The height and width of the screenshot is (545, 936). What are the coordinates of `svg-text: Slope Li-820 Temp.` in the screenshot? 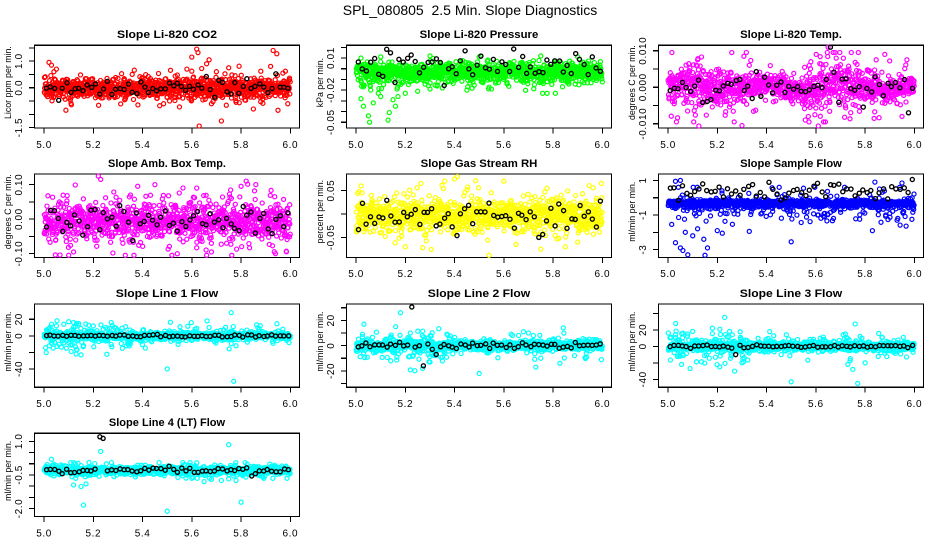 It's located at (791, 35).